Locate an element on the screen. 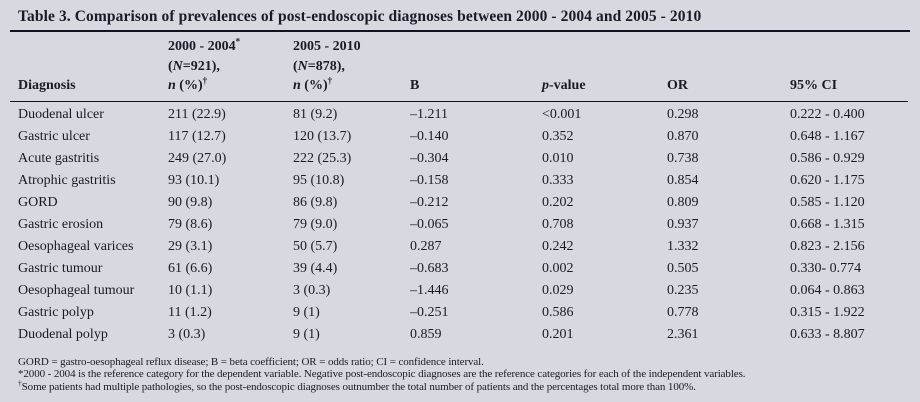 Image resolution: width=920 pixels, height=402 pixels. period-2010-label: 2005 - 2010 is located at coordinates (327, 46).